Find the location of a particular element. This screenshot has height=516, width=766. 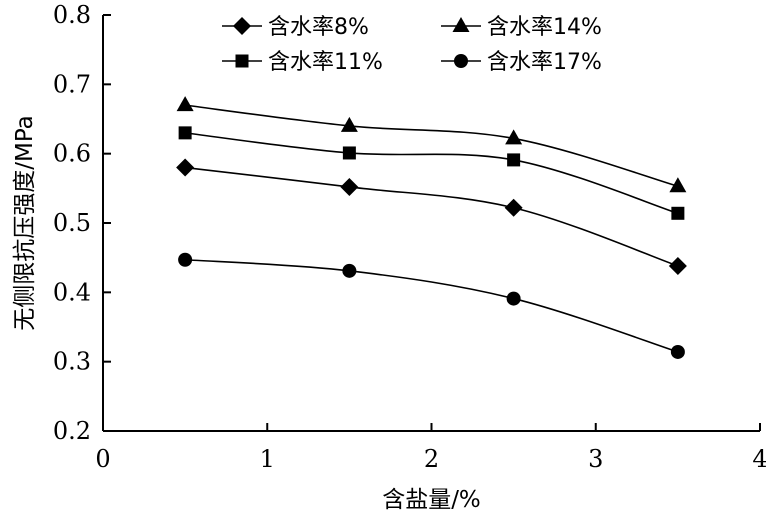

y-tick-label: 0.6 is located at coordinates (72, 154).